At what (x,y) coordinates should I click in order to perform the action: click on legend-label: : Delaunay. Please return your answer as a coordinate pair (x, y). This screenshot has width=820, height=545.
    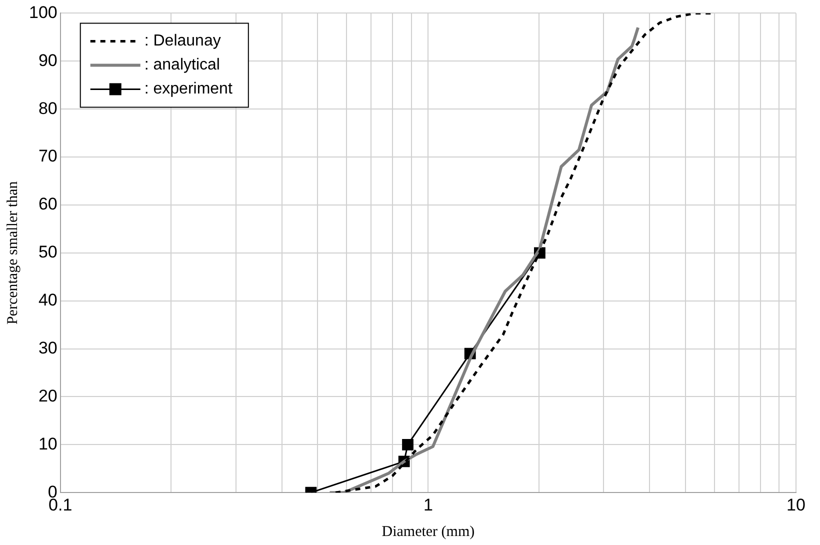
    Looking at the image, I should click on (182, 41).